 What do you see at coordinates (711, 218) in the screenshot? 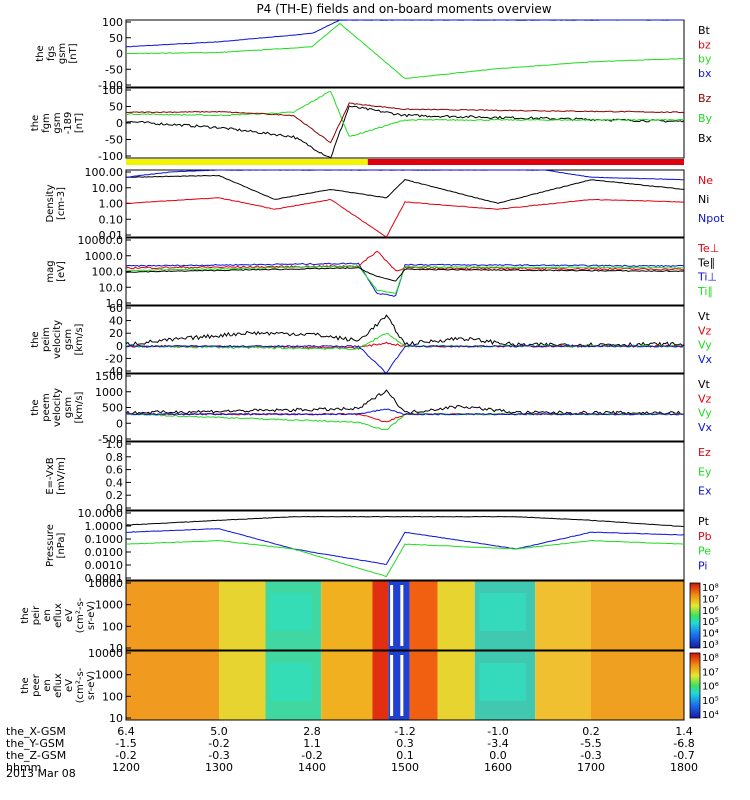
I see `density-legend-2: Npot` at bounding box center [711, 218].